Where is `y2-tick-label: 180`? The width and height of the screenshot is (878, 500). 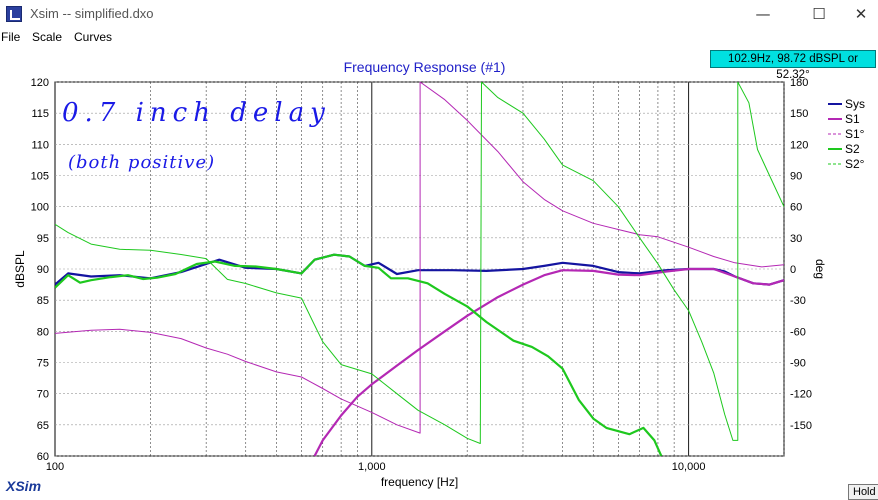 y2-tick-label: 180 is located at coordinates (799, 83).